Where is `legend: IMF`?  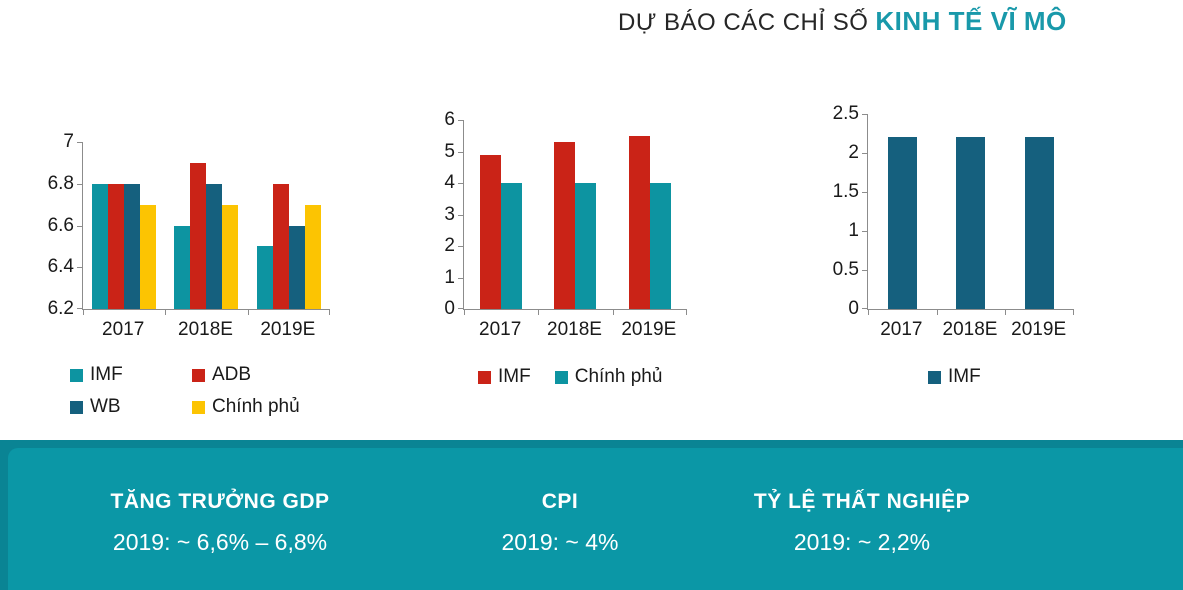
legend: IMF is located at coordinates (954, 377).